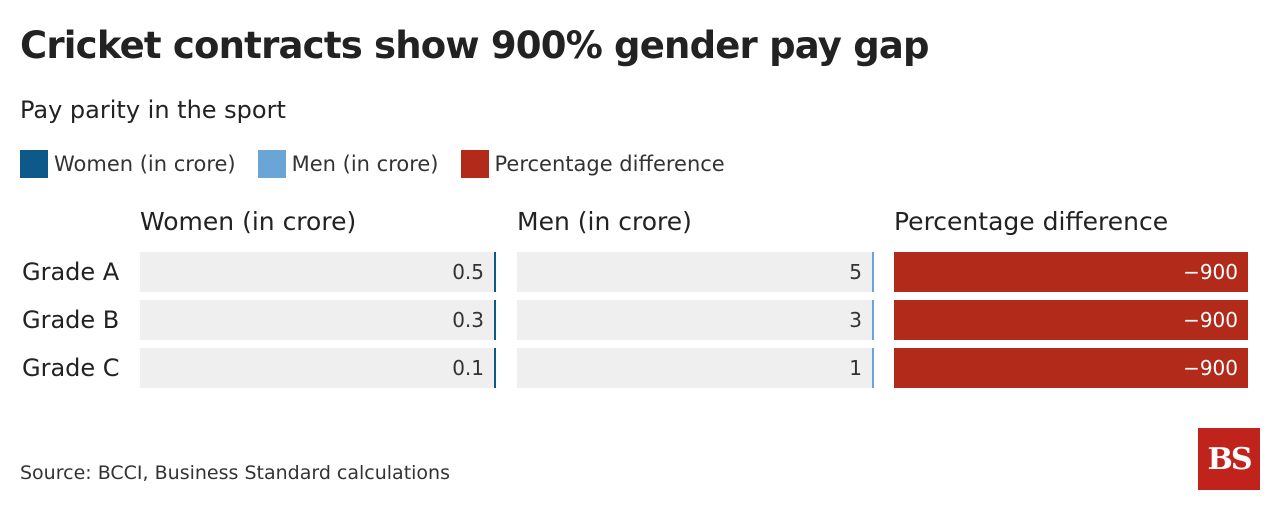 The width and height of the screenshot is (1280, 510). What do you see at coordinates (71, 368) in the screenshot?
I see `row-label: Grade C` at bounding box center [71, 368].